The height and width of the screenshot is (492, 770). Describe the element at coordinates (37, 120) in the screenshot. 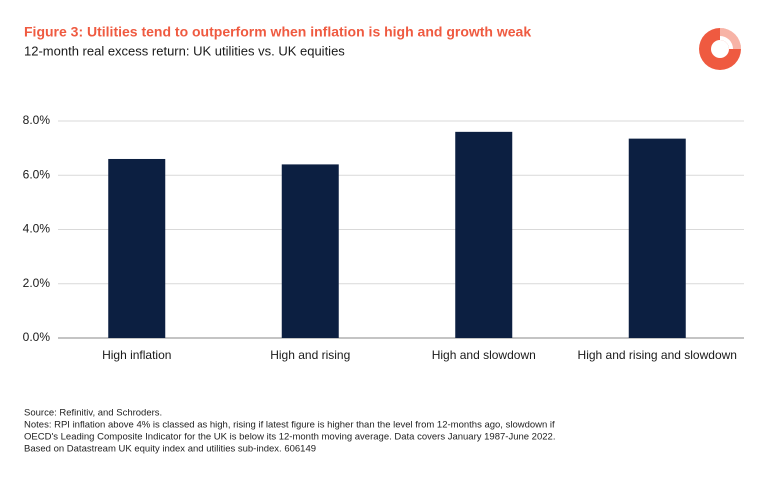

I see `y-tick-label: 8.0%` at that location.